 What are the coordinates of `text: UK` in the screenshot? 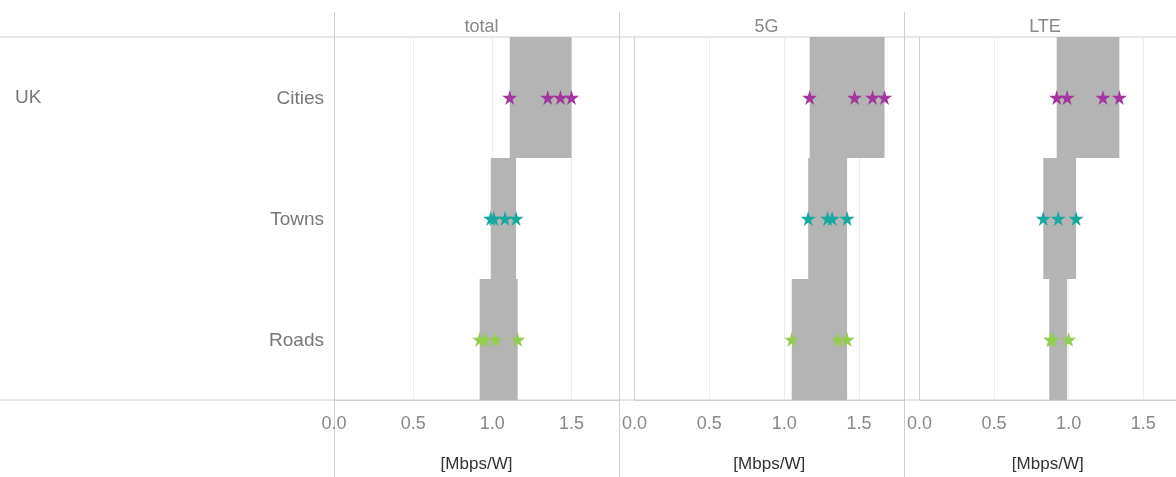 It's located at (28, 96).